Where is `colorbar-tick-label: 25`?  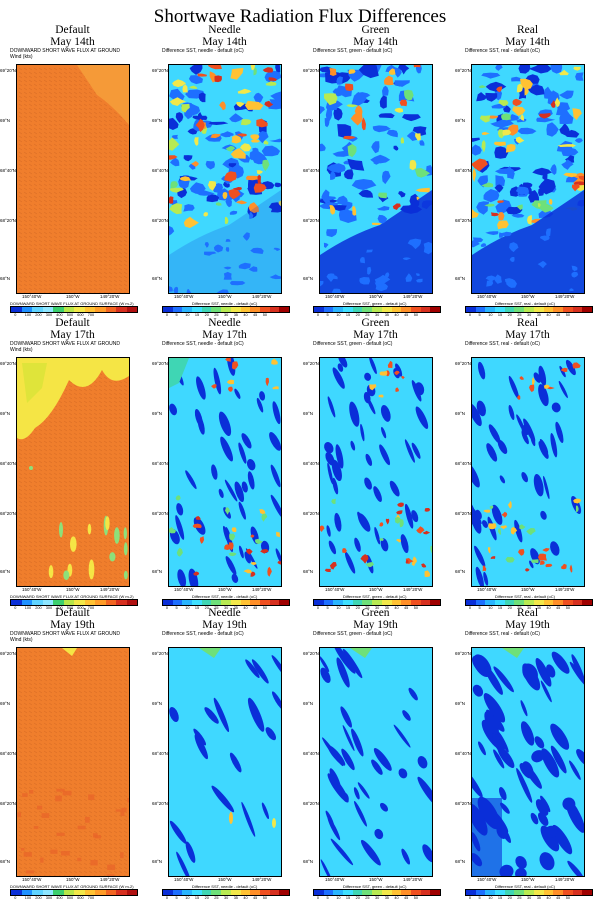 colorbar-tick-label: 25 is located at coordinates (216, 898).